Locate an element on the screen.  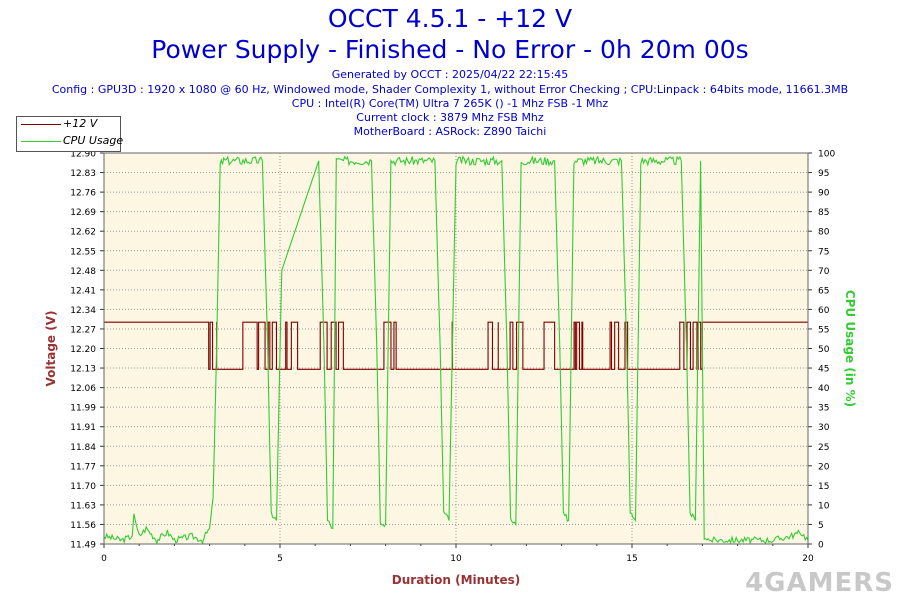
y2-tick-label: 20 is located at coordinates (824, 467).